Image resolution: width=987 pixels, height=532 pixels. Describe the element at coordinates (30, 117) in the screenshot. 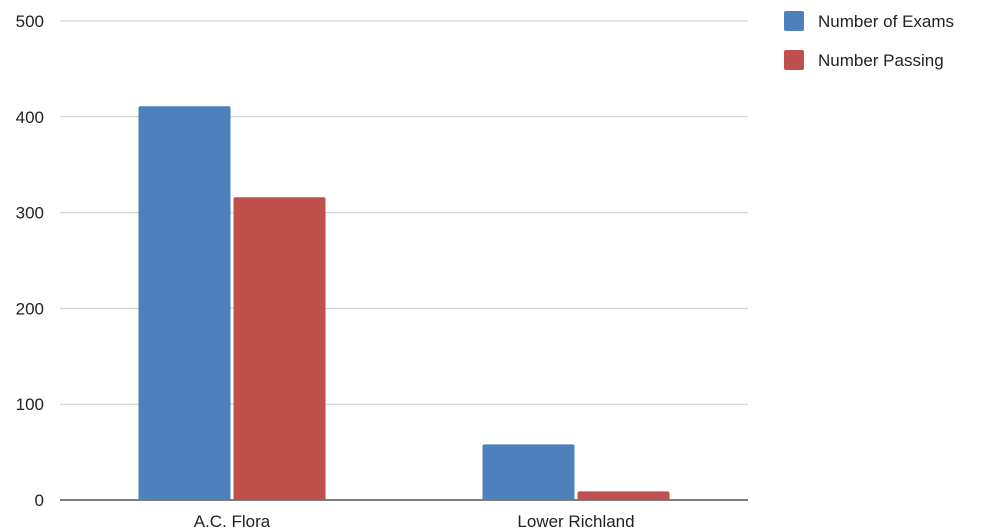

I see `y-tick-label: 400` at that location.